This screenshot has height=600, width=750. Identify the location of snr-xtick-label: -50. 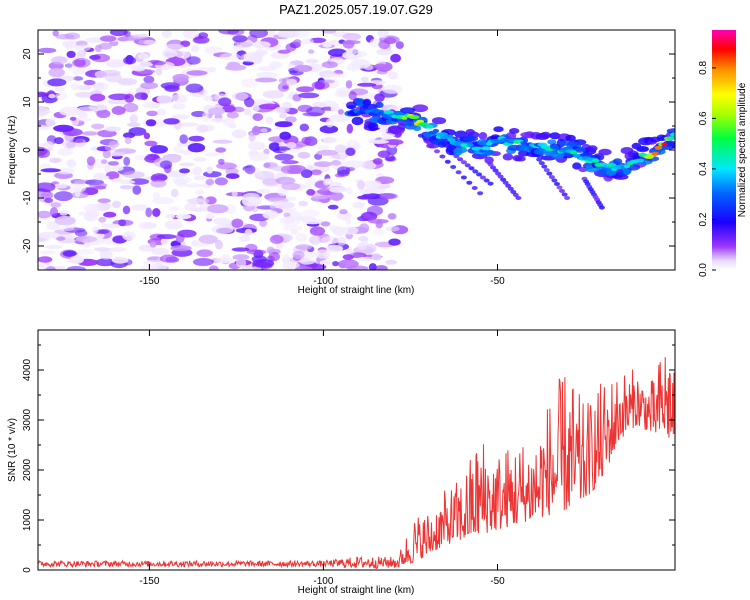
(497, 581).